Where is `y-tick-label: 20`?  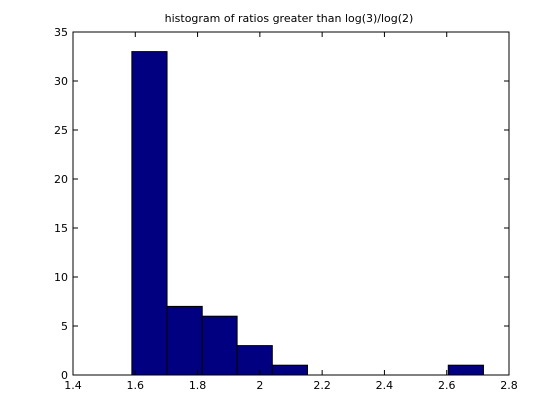 y-tick-label: 20 is located at coordinates (61, 179).